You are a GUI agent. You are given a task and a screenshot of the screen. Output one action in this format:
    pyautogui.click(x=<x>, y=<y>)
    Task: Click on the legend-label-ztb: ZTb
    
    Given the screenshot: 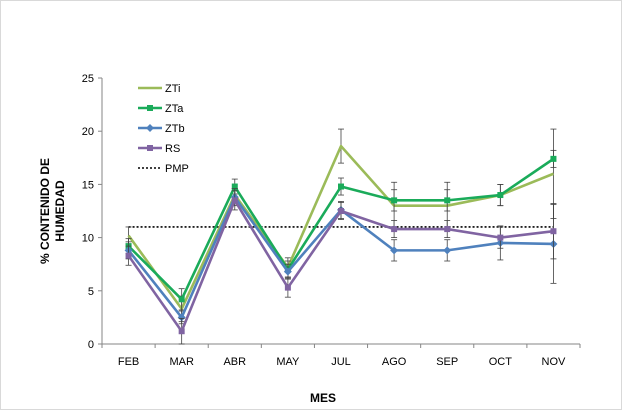 What is the action you would take?
    pyautogui.click(x=175, y=129)
    